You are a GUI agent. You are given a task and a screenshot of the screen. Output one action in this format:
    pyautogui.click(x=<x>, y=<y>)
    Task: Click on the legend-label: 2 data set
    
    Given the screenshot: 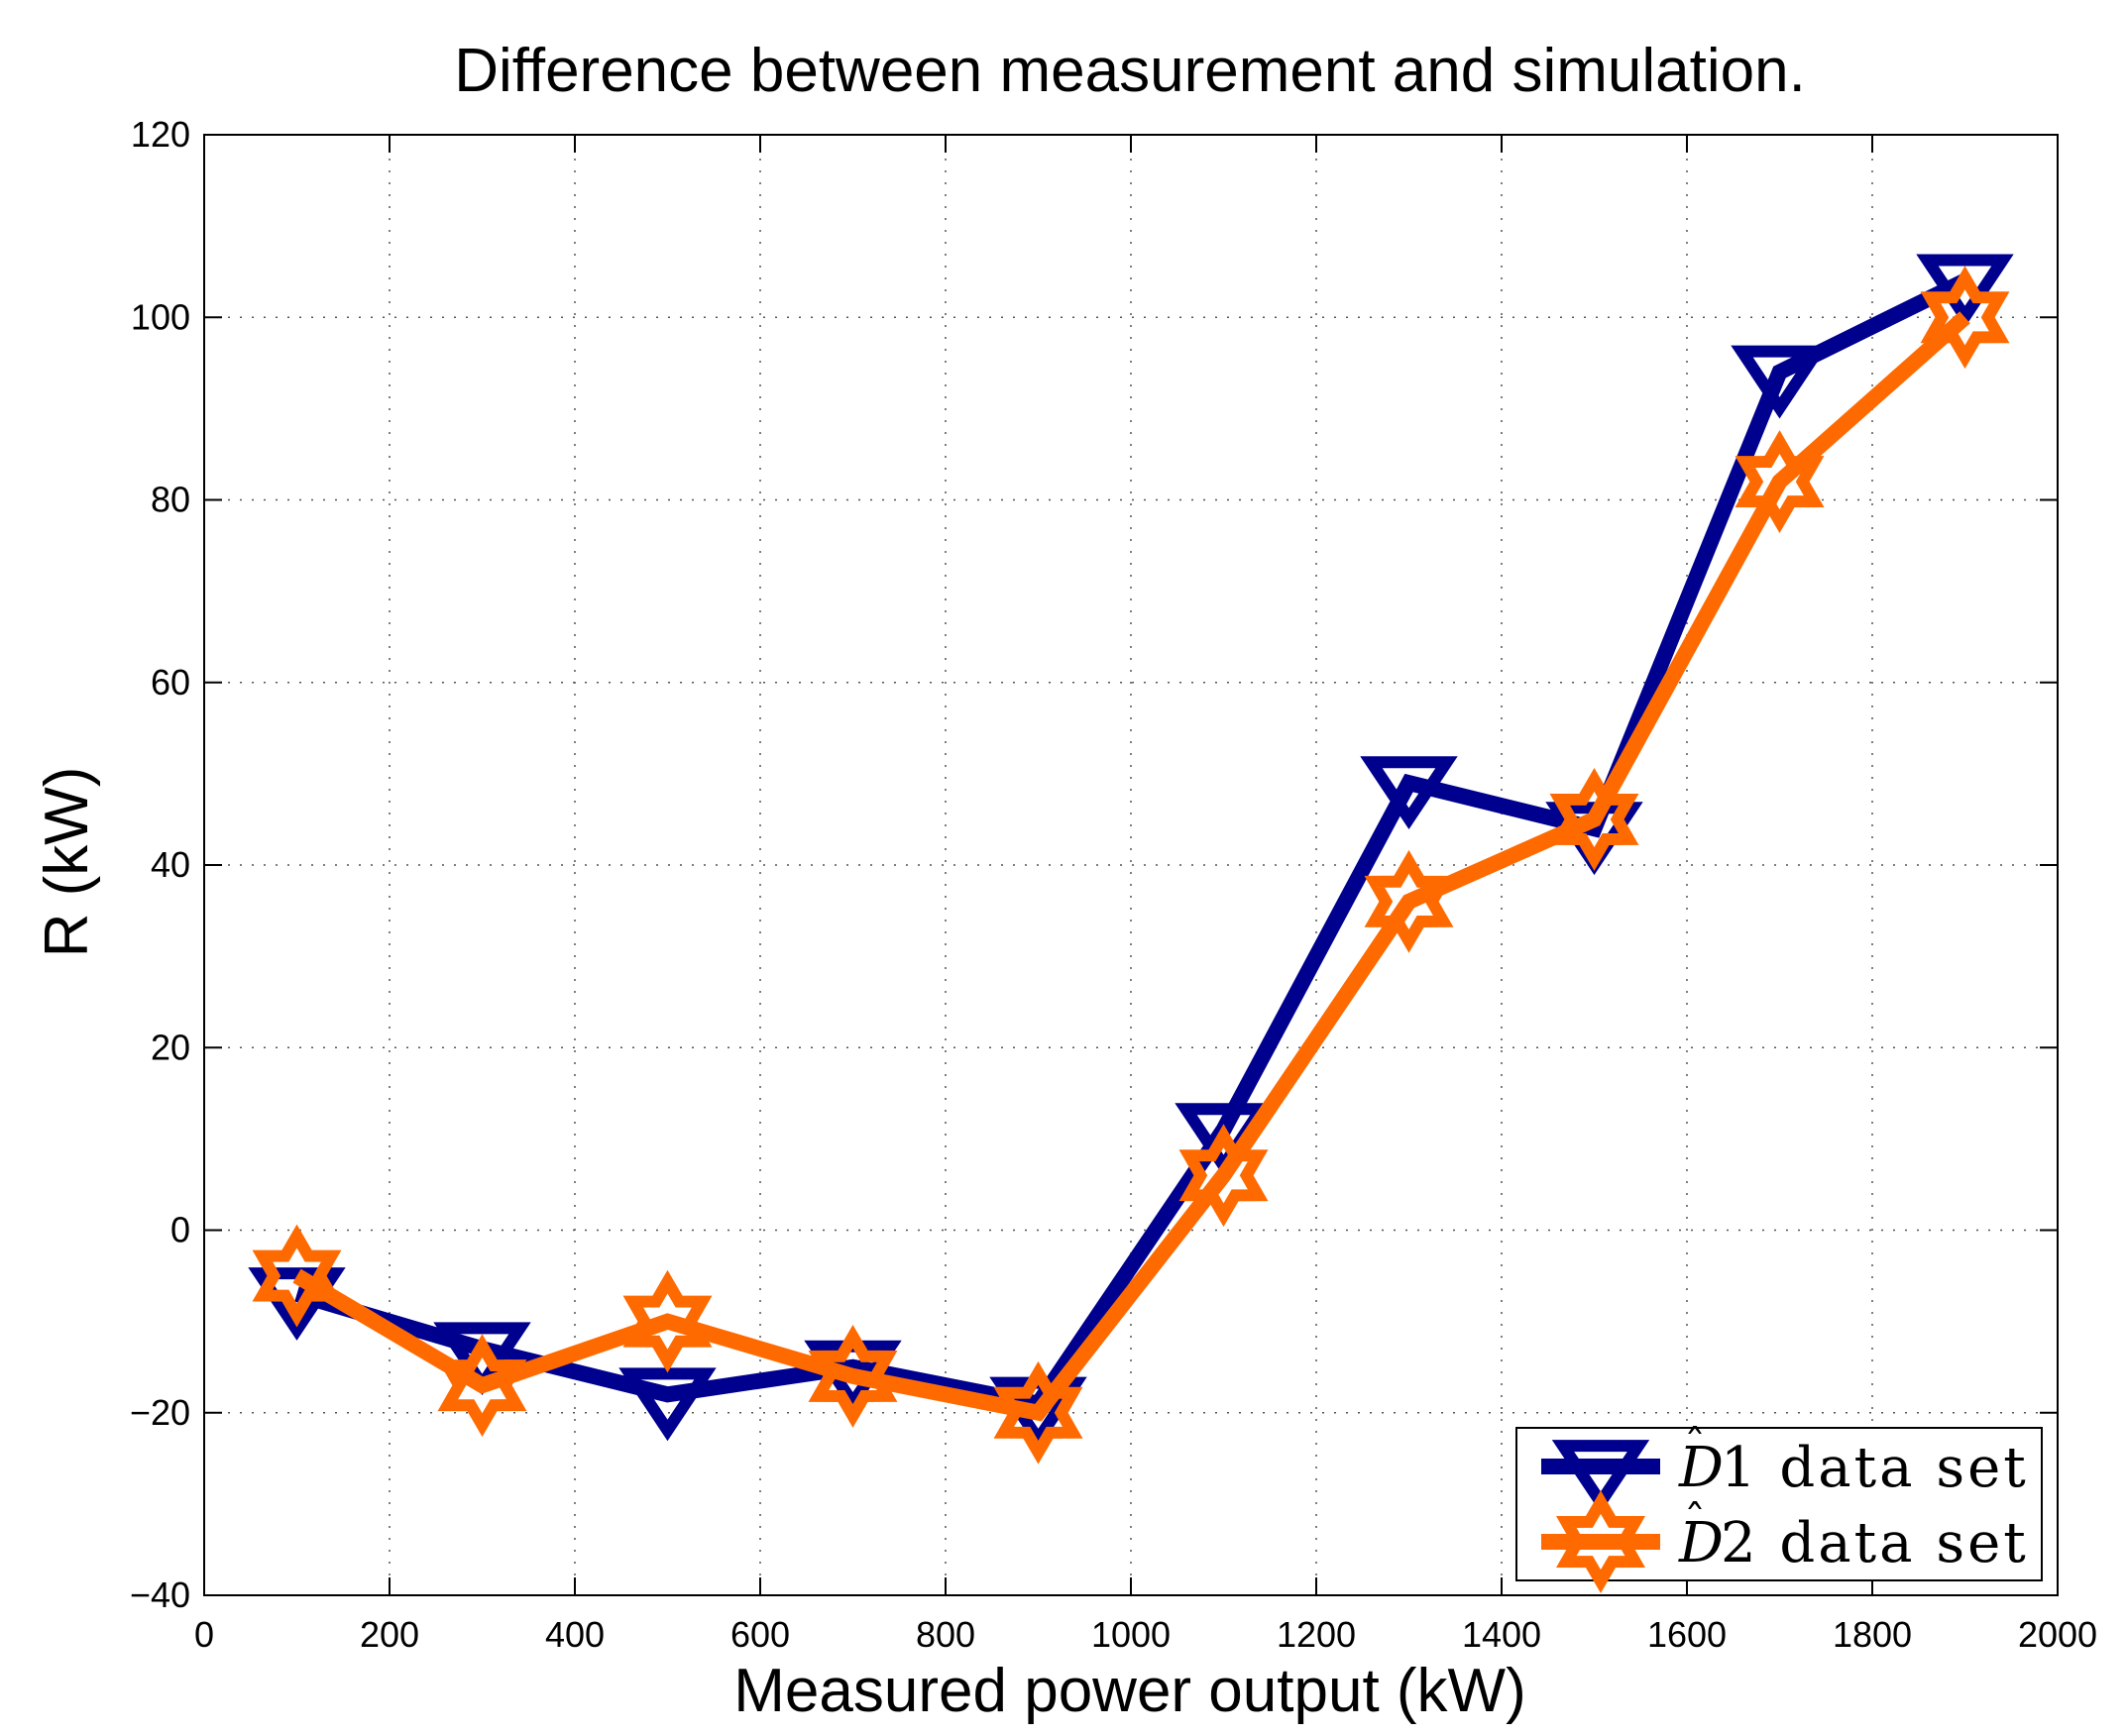 What is the action you would take?
    pyautogui.click(x=1875, y=1543)
    